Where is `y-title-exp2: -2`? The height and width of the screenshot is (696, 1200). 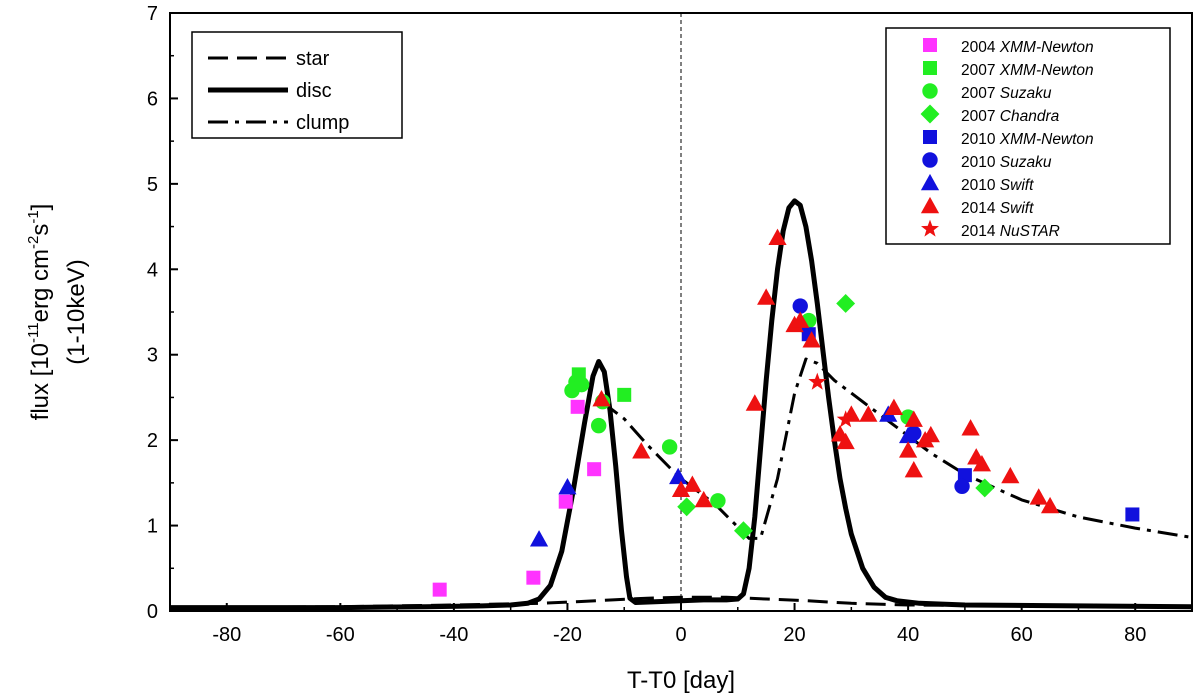 y-title-exp2: -2 is located at coordinates (33, 242).